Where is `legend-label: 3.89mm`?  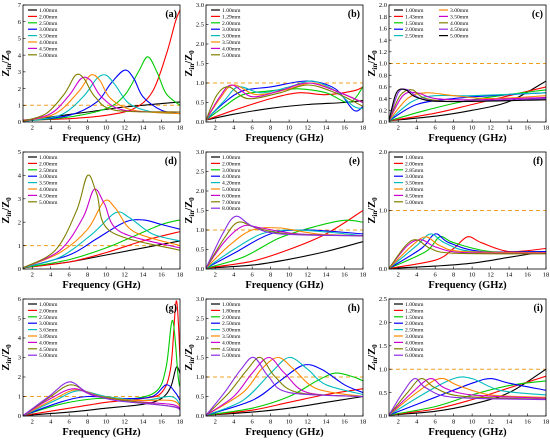
legend-label: 3.89mm is located at coordinates (48, 337).